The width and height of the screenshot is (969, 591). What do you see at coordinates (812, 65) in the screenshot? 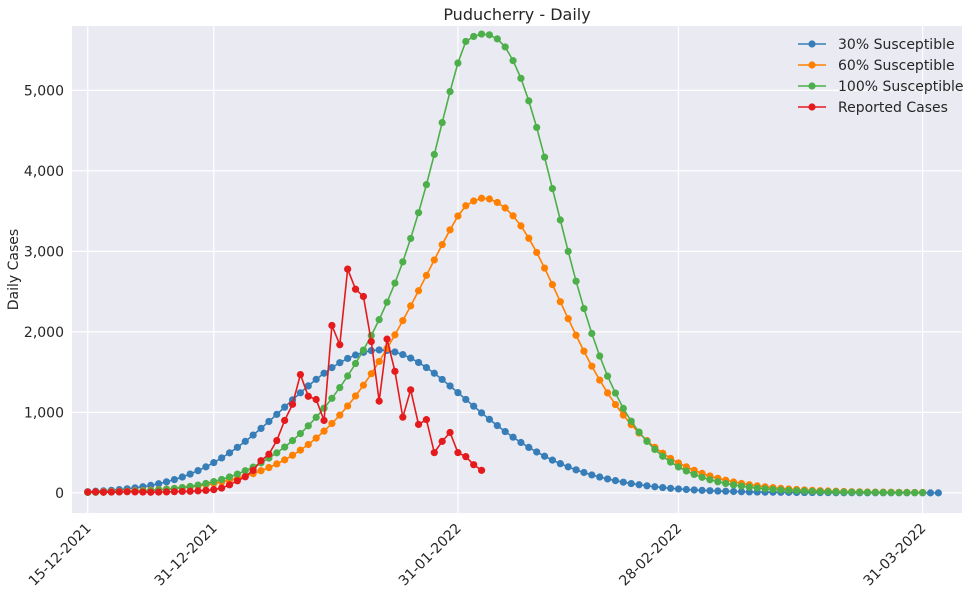
I see `legend-marker` at bounding box center [812, 65].